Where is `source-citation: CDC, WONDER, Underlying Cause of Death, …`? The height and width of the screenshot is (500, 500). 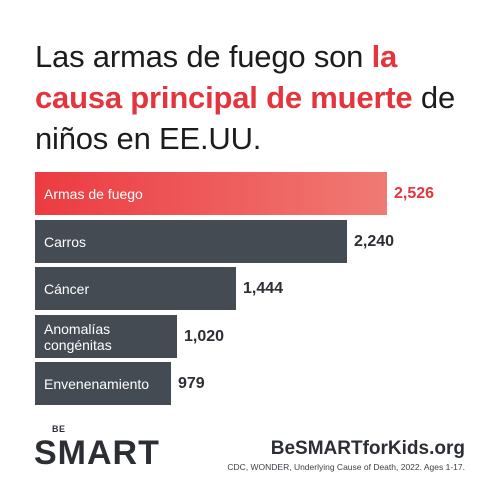
source-citation: CDC, WONDER, Underlying Cause of Death, … is located at coordinates (346, 467).